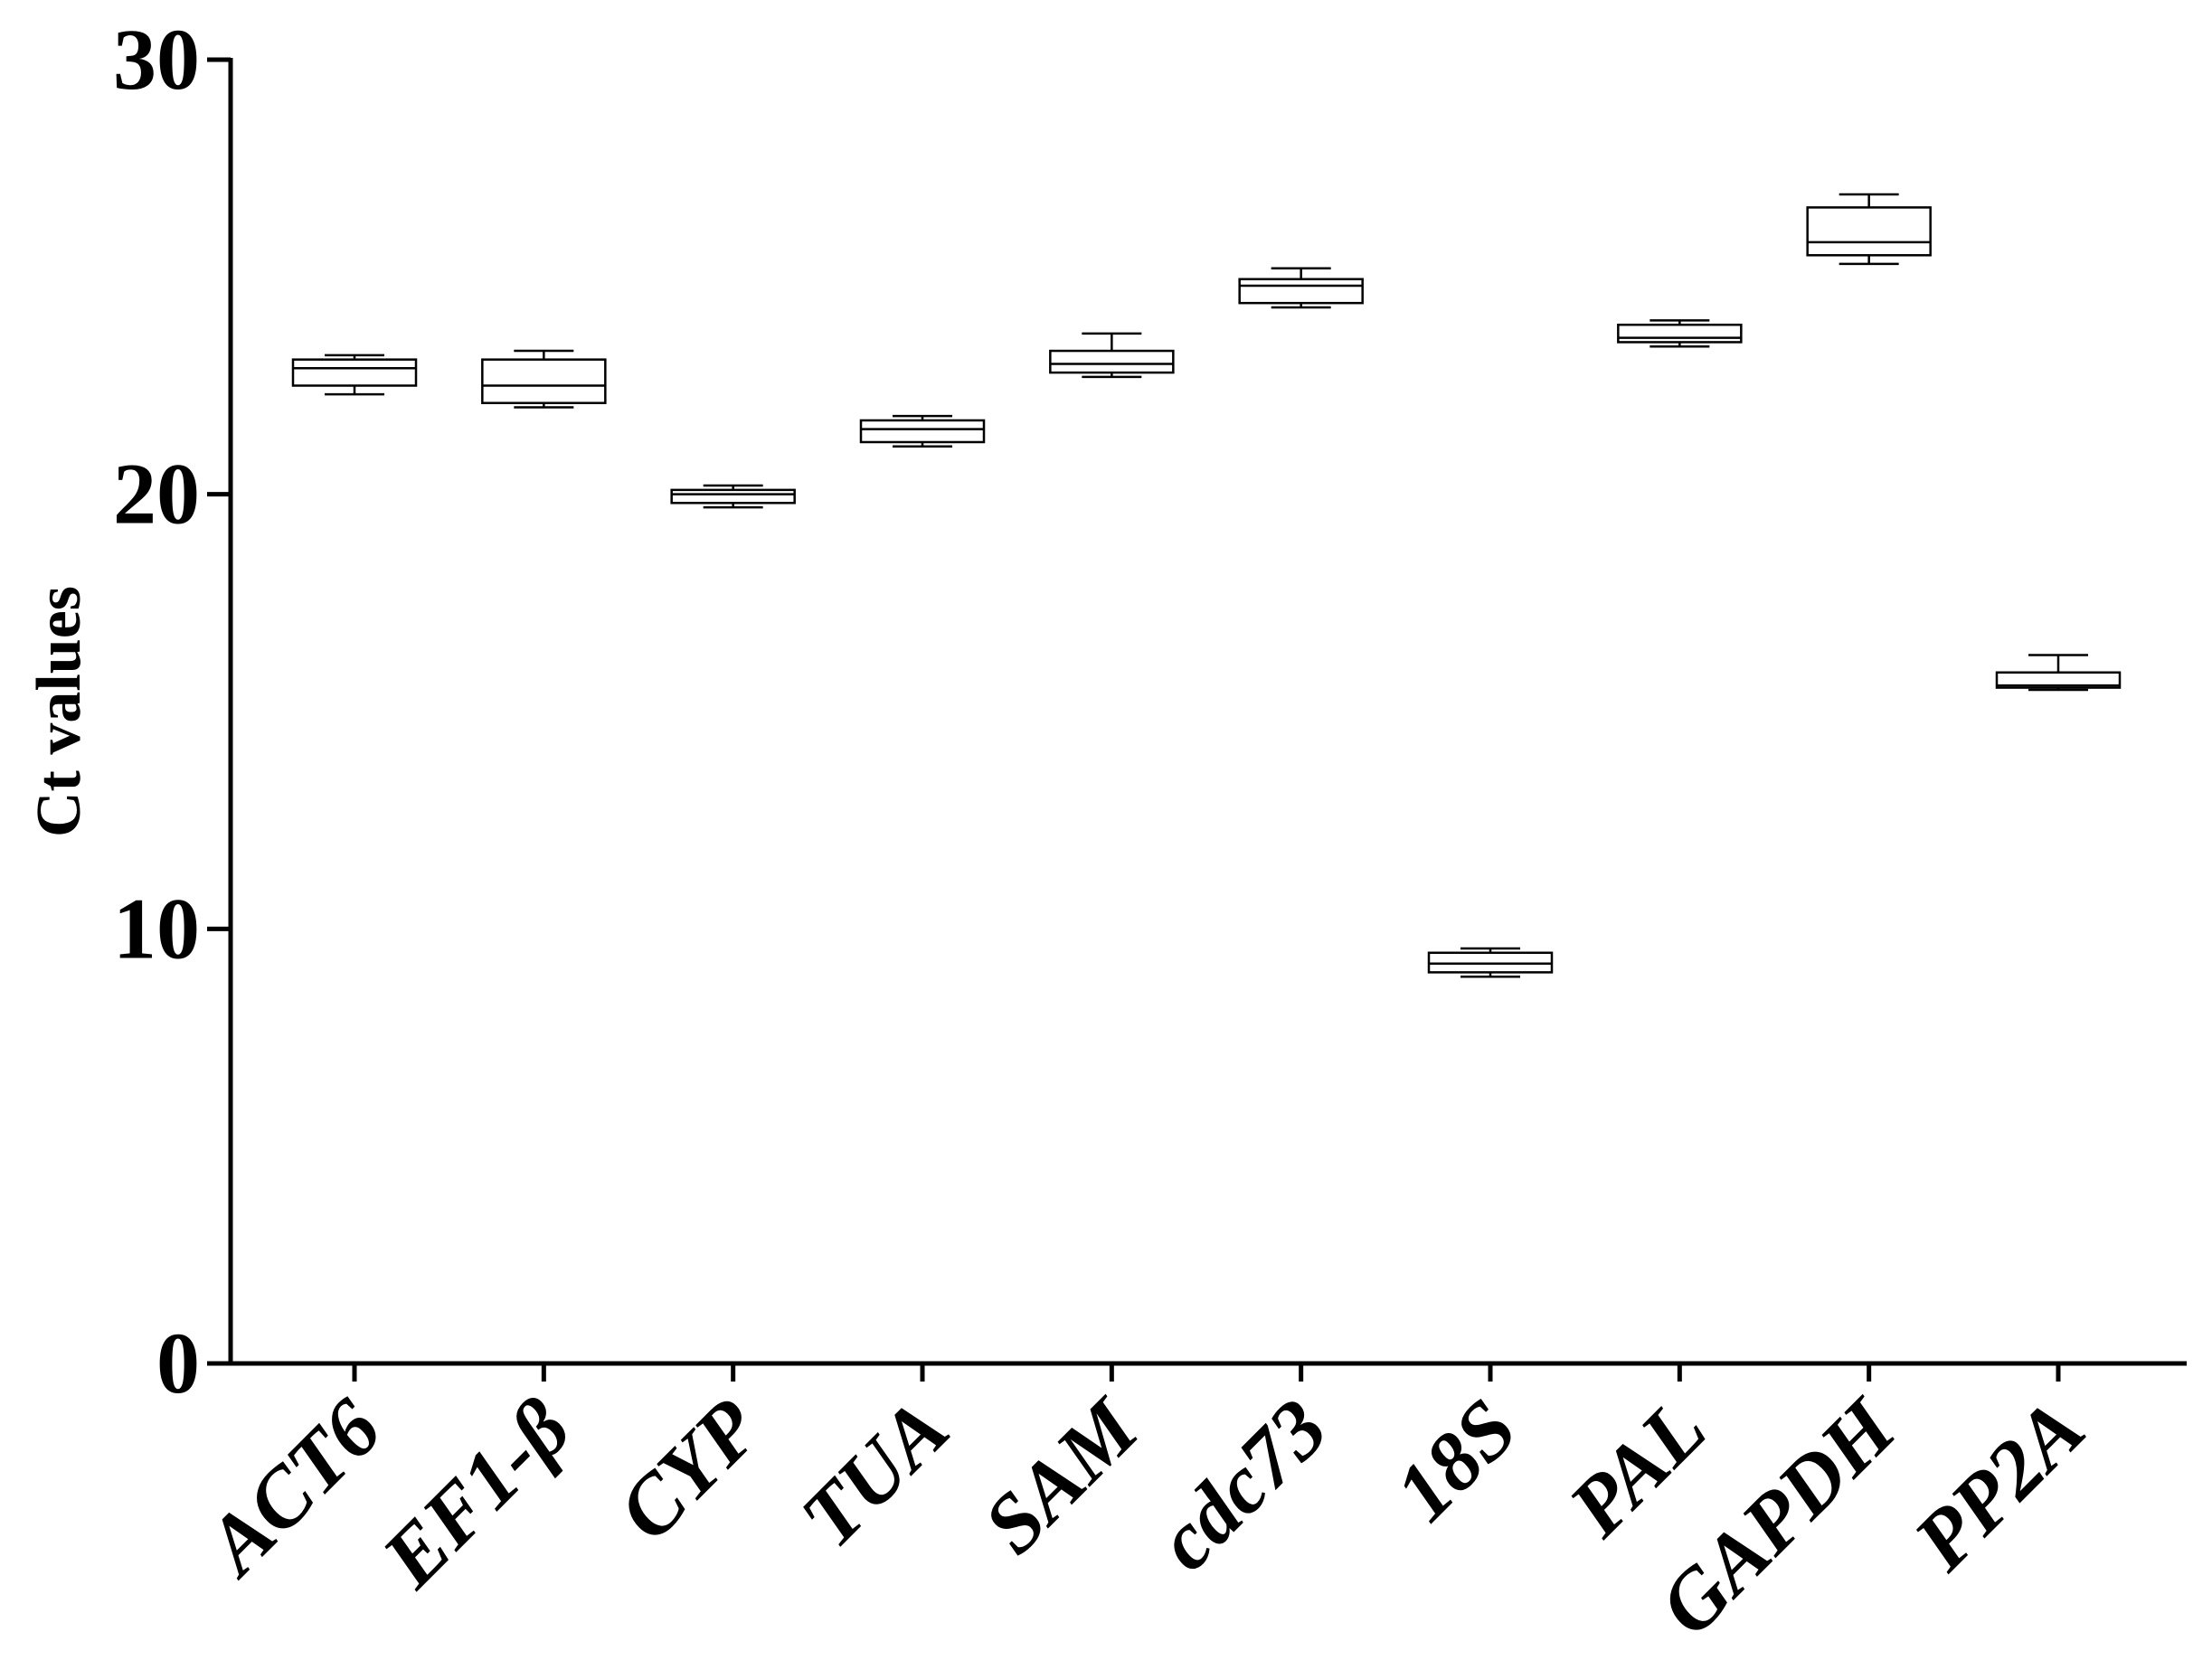 The width and height of the screenshot is (2212, 1679). What do you see at coordinates (475, 1493) in the screenshot?
I see `x-tick-label: EF1-β` at bounding box center [475, 1493].